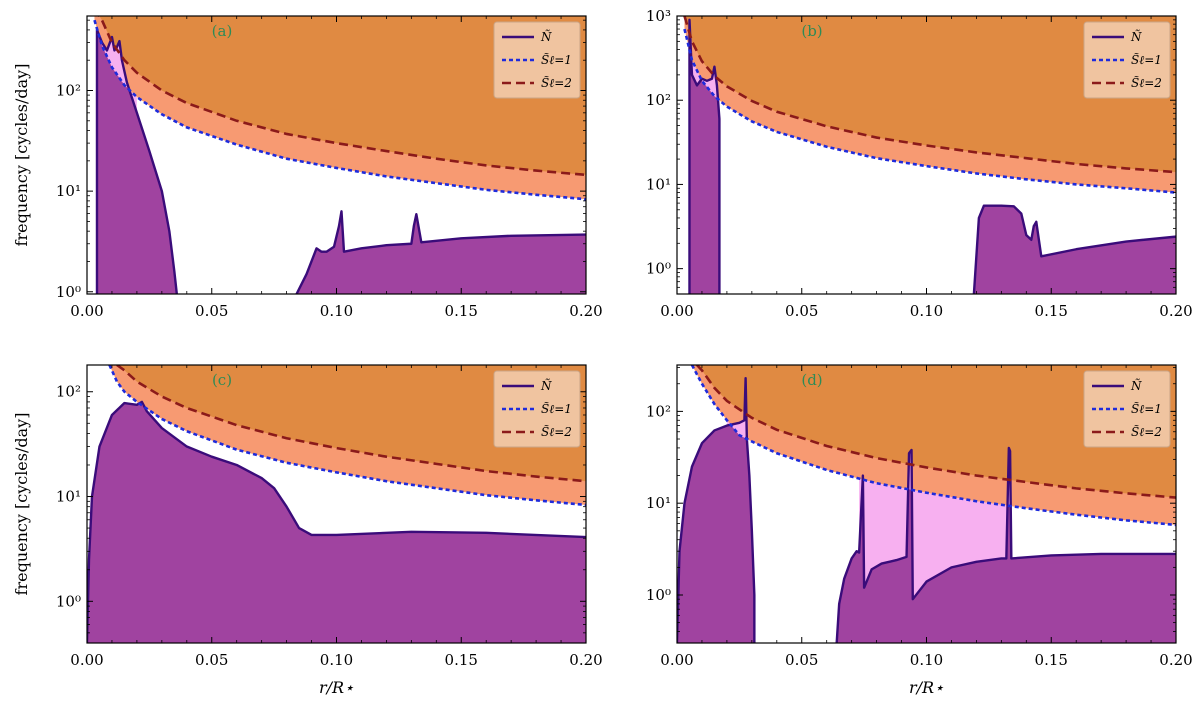 The image size is (1200, 720). Describe the element at coordinates (658, 16) in the screenshot. I see `y-tick-label: 10³` at that location.